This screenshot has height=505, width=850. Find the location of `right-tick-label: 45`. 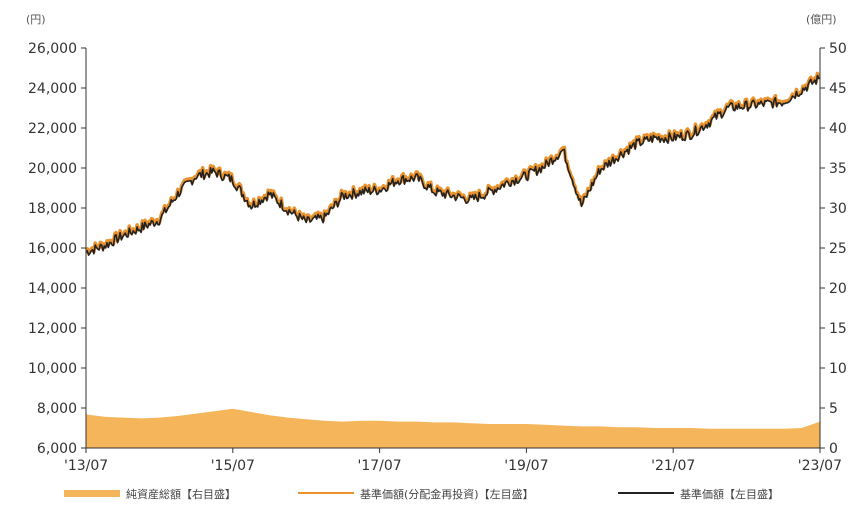

right-tick-label: 45 is located at coordinates (838, 89).